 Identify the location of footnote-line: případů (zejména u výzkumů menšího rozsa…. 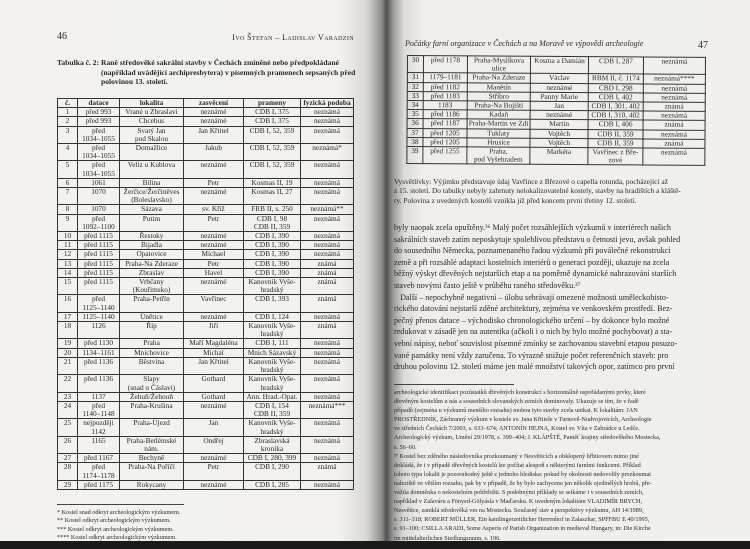
(516, 411).